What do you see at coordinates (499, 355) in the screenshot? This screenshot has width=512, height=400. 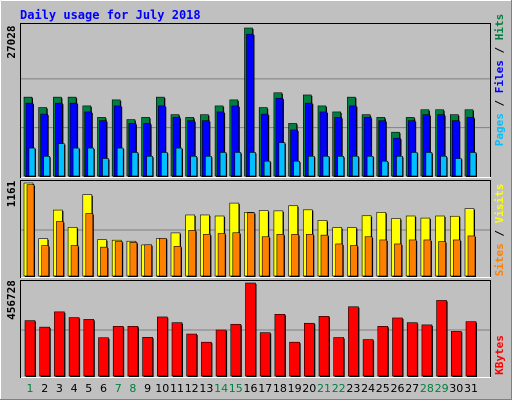 I see `bottom-y-label: KBytes` at bounding box center [499, 355].